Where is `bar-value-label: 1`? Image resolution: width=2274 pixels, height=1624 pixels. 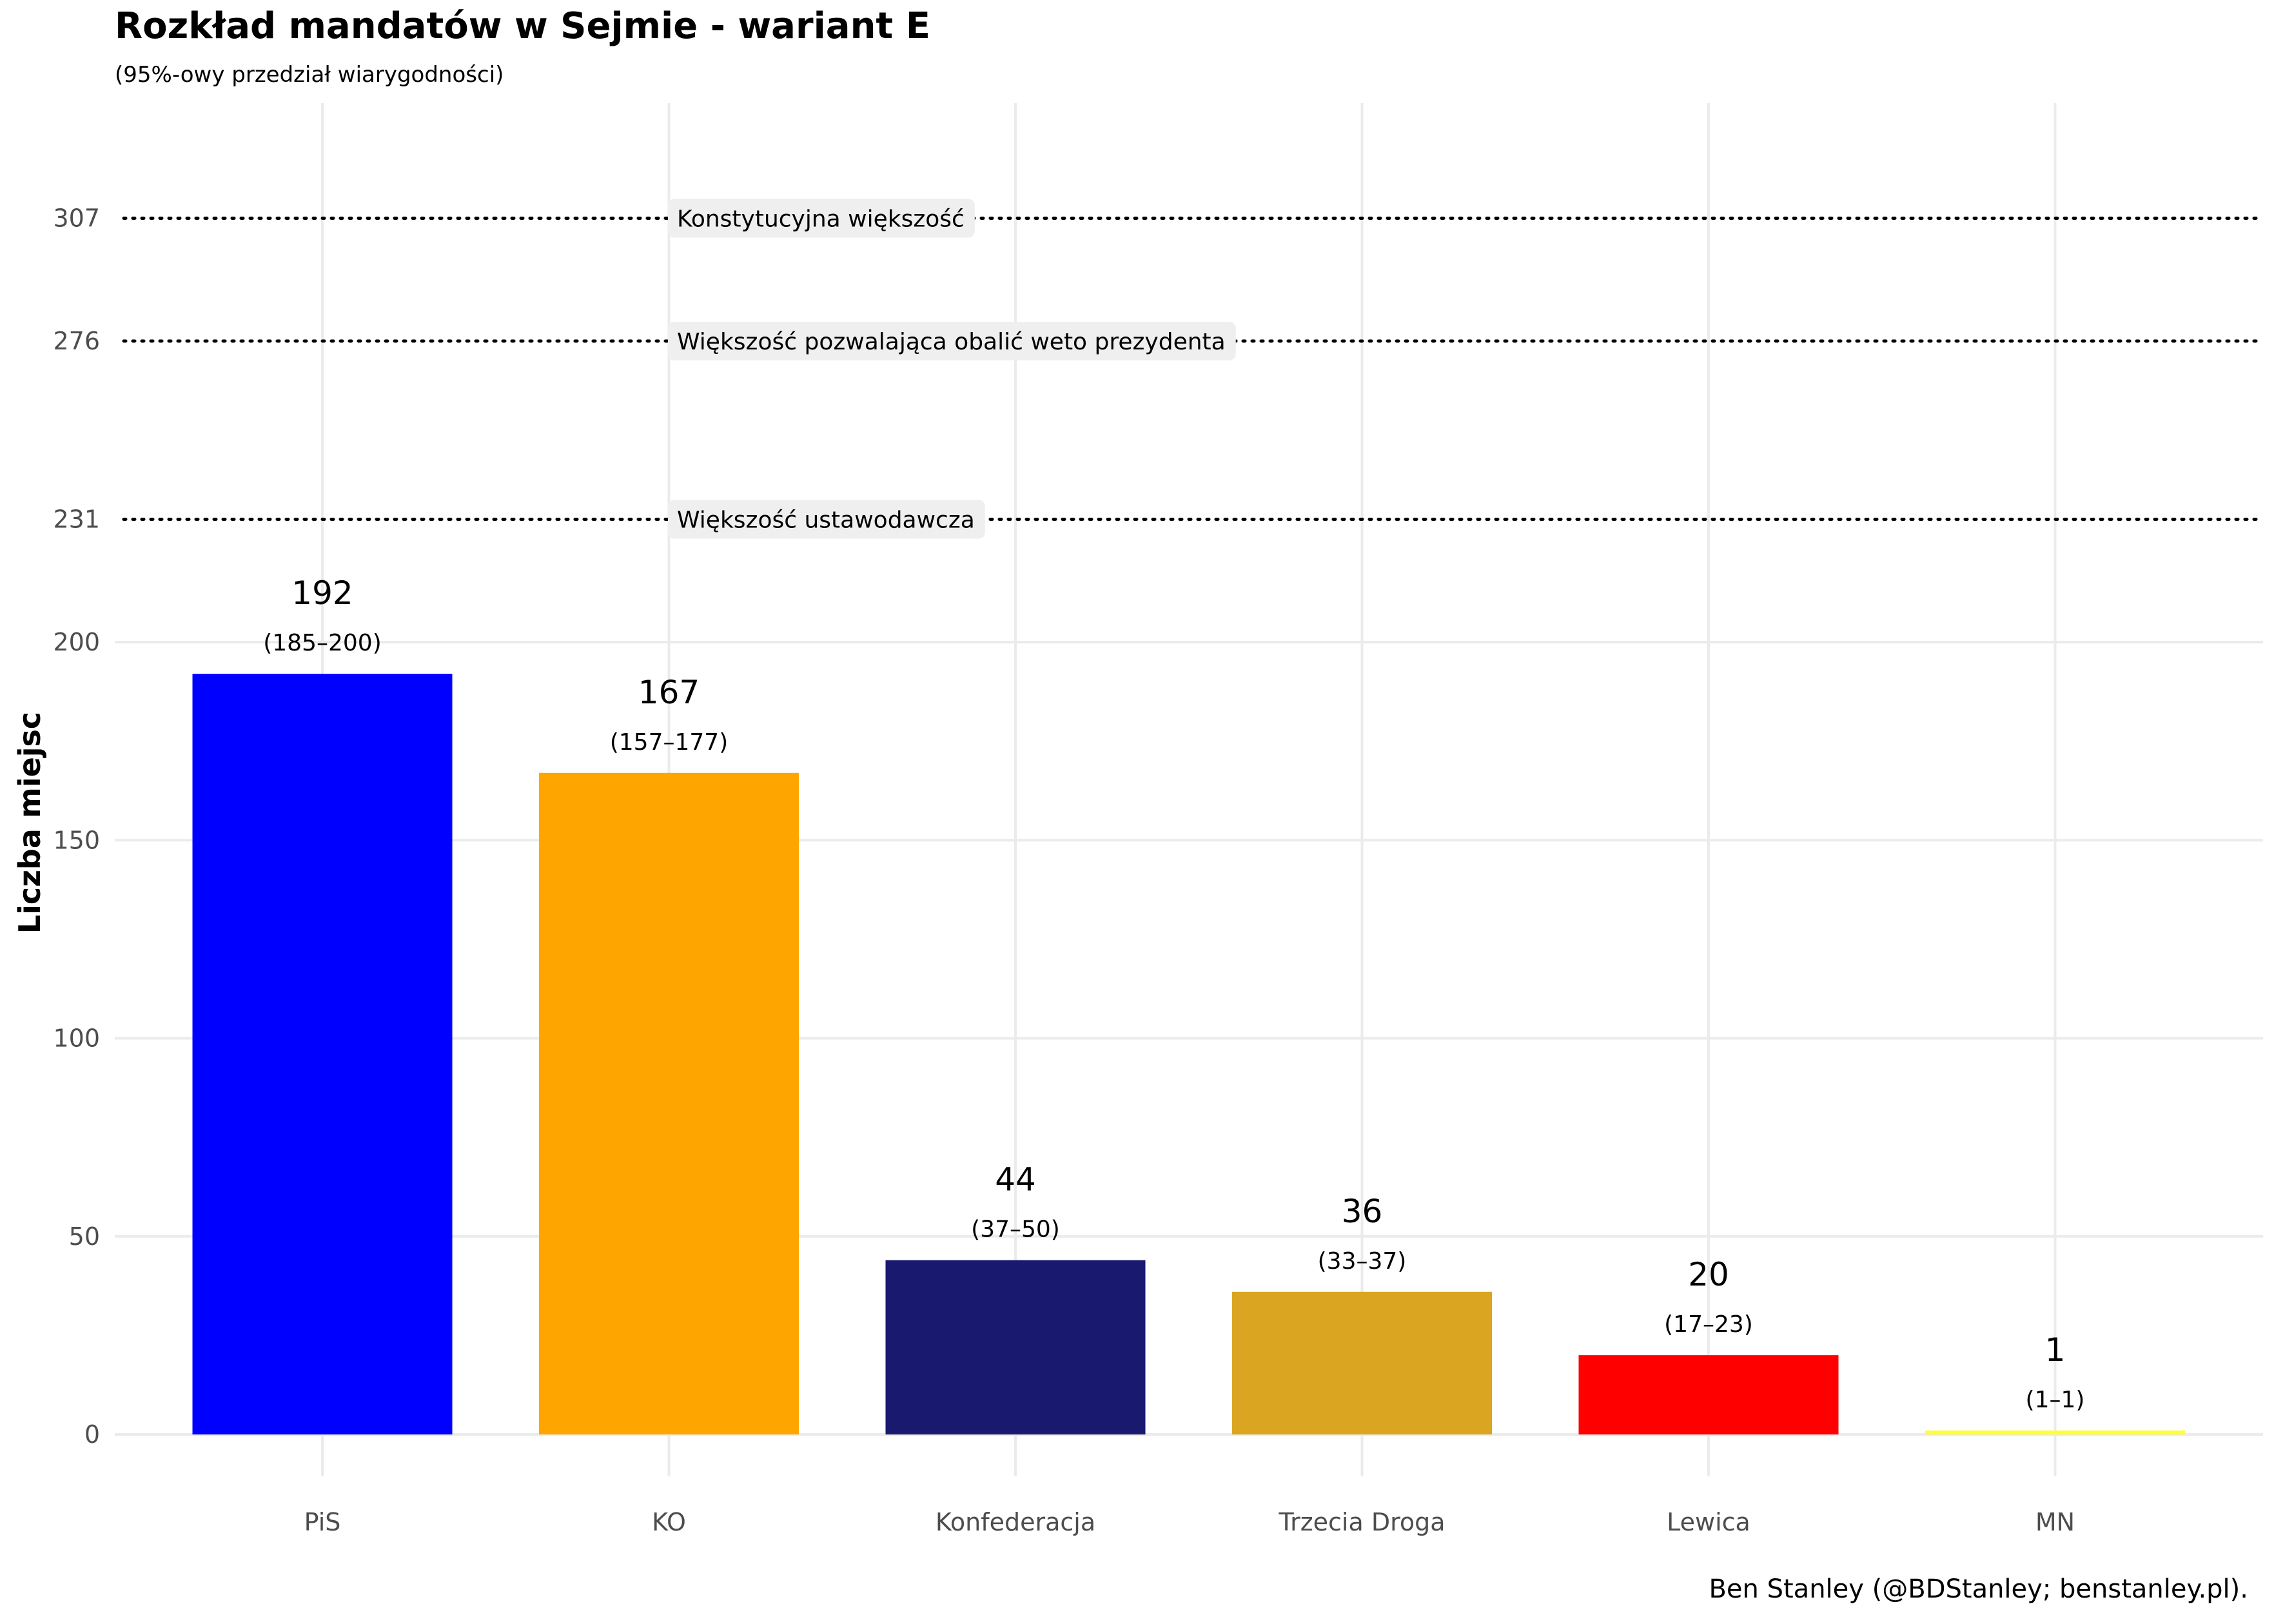
bar-value-label: 1 is located at coordinates (2055, 1350).